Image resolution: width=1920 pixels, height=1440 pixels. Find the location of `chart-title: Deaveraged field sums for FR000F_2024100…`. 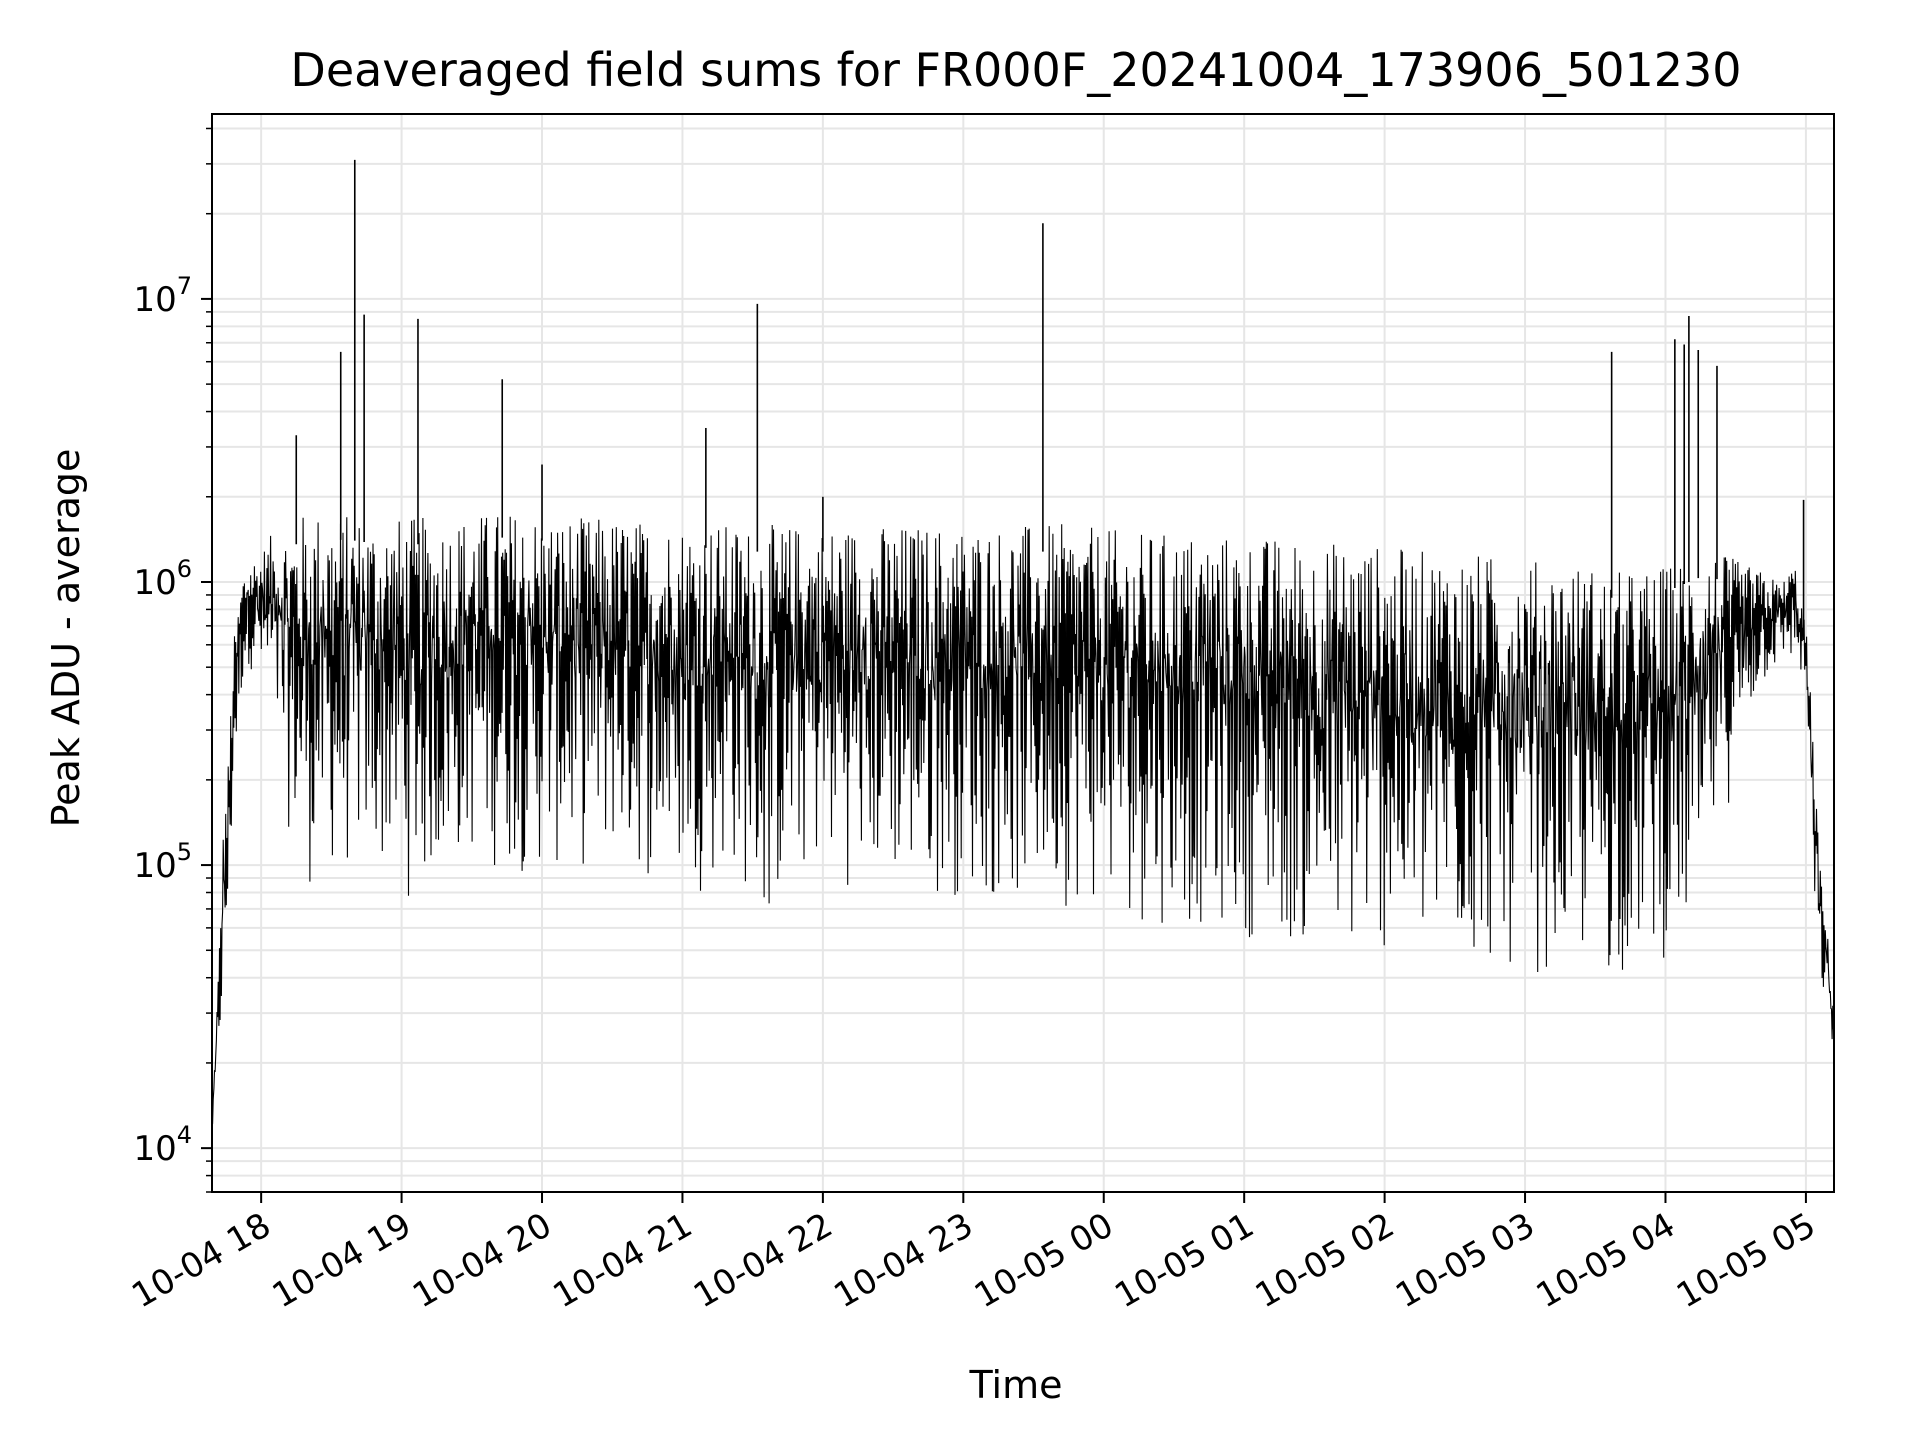

chart-title: Deaveraged field sums for FR000F_2024100… is located at coordinates (1015, 70).